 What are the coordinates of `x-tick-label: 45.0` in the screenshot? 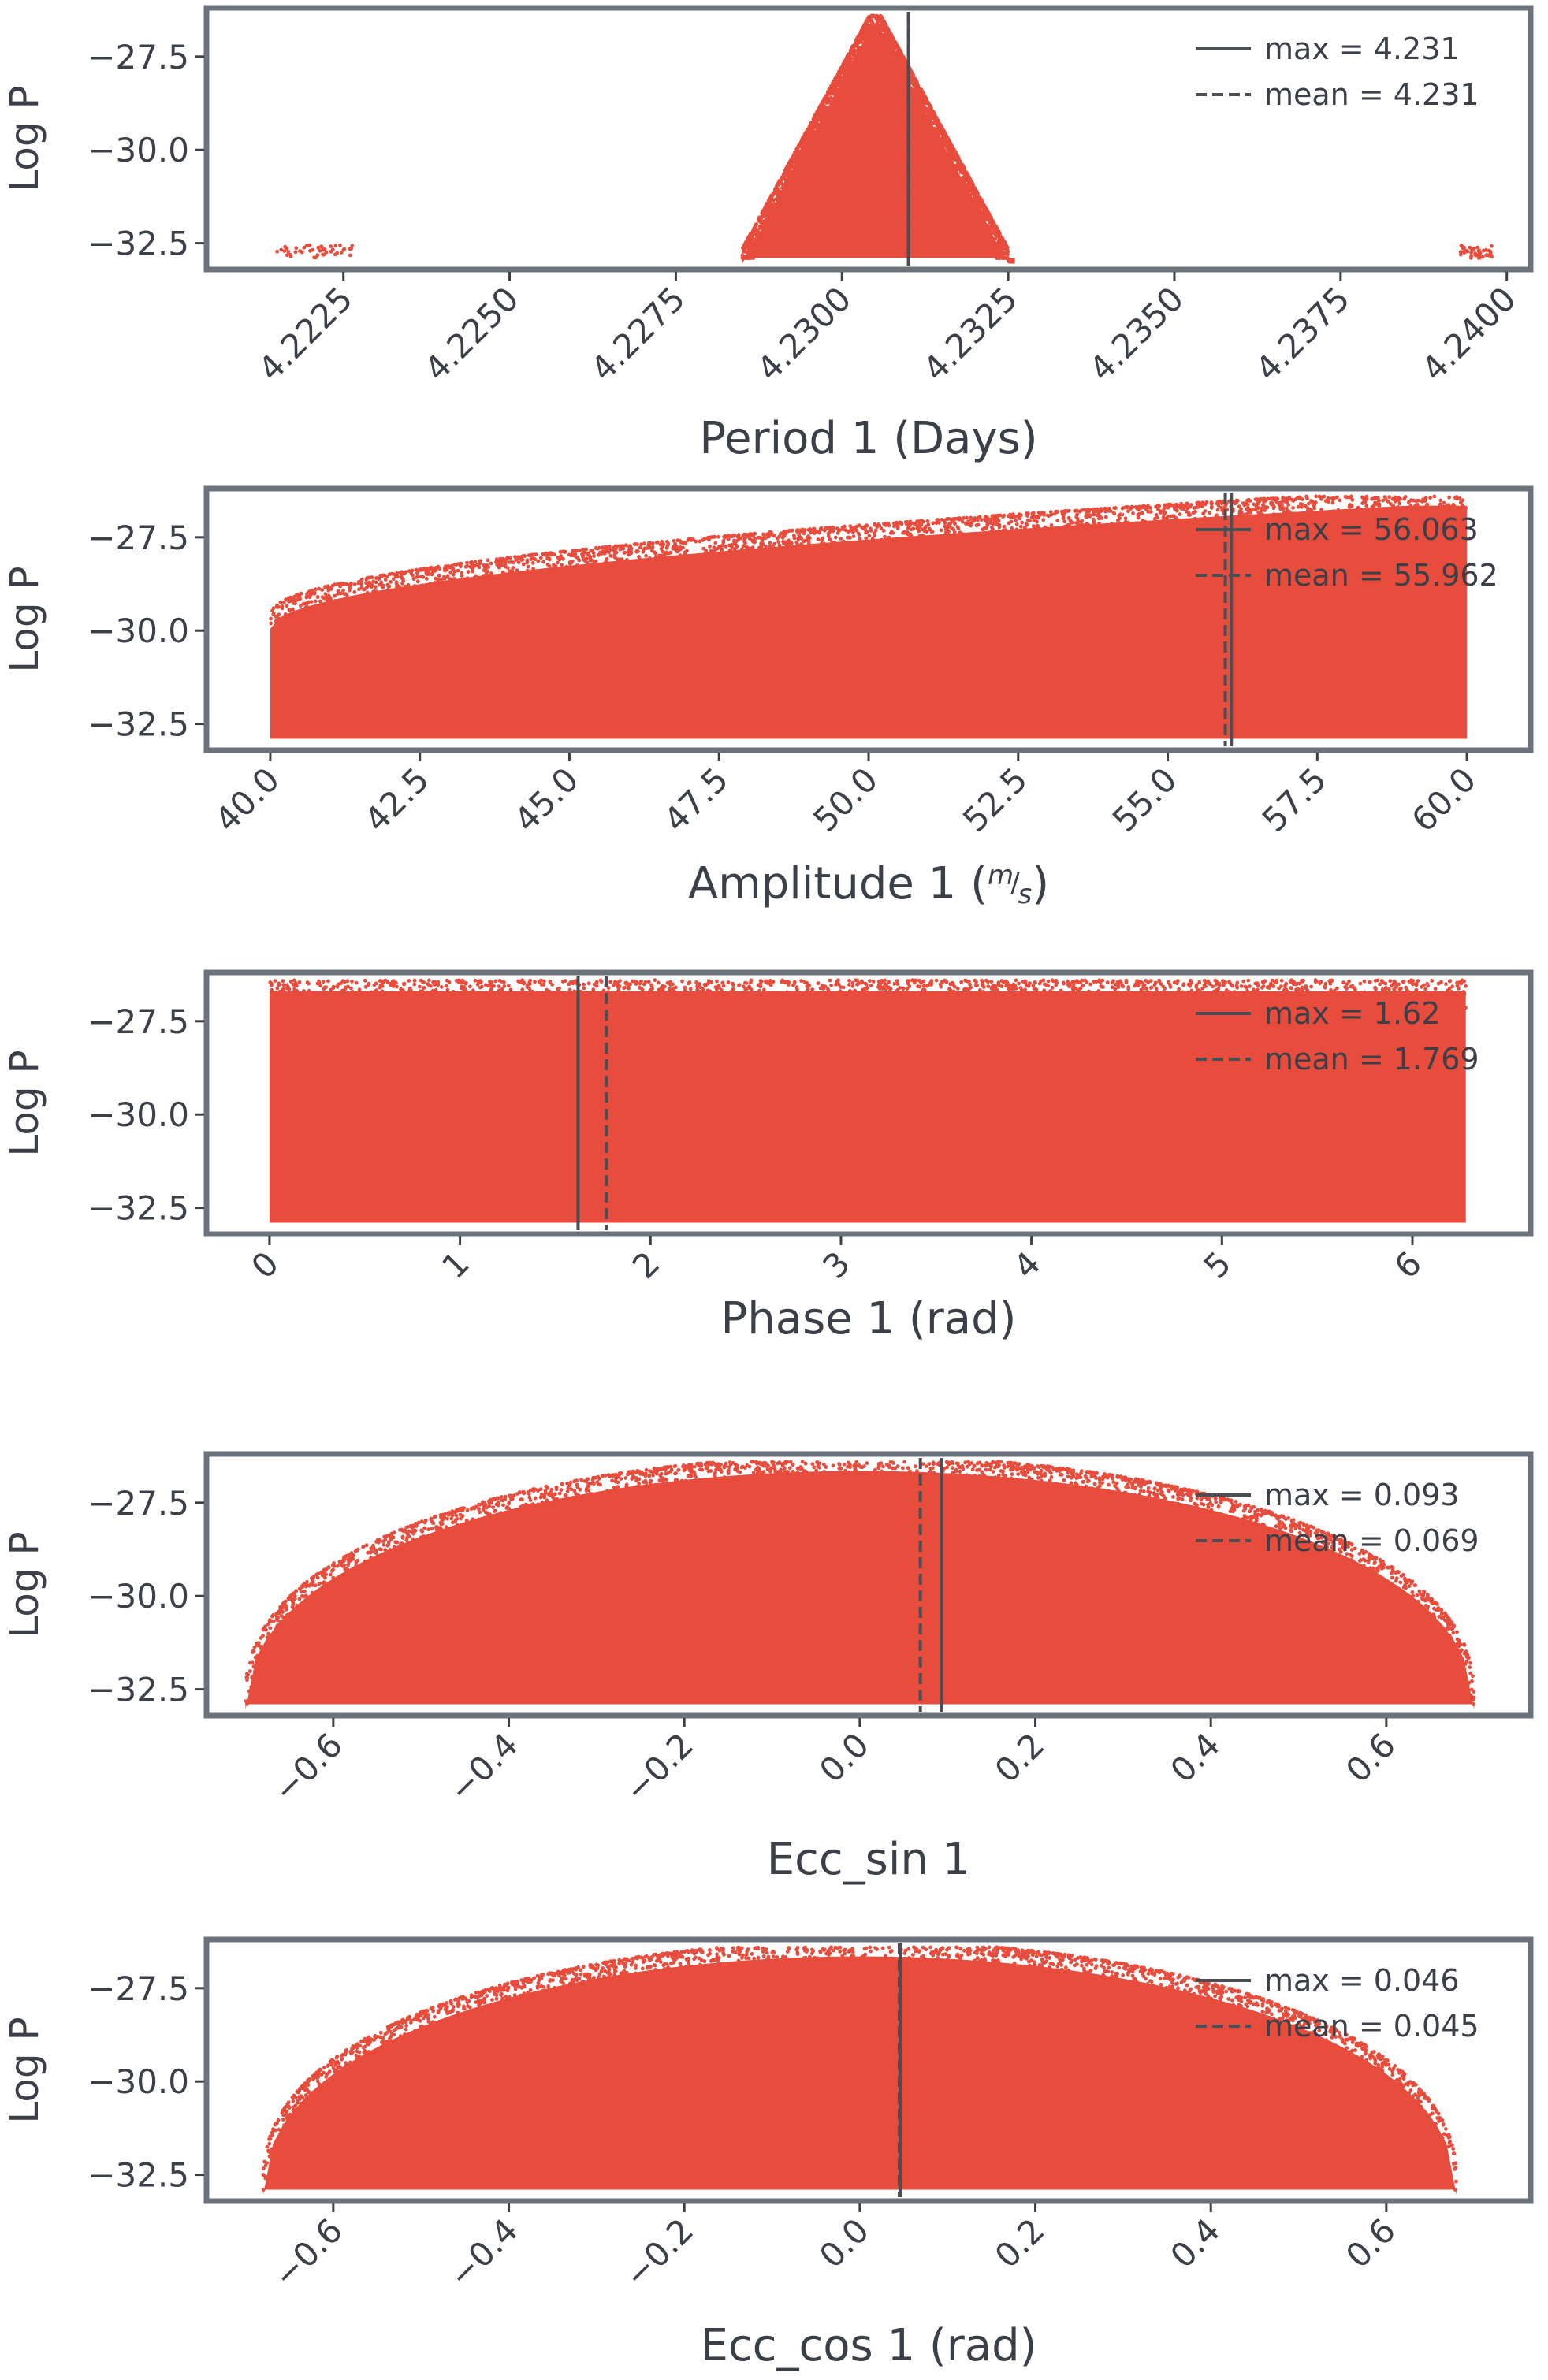 It's located at (546, 799).